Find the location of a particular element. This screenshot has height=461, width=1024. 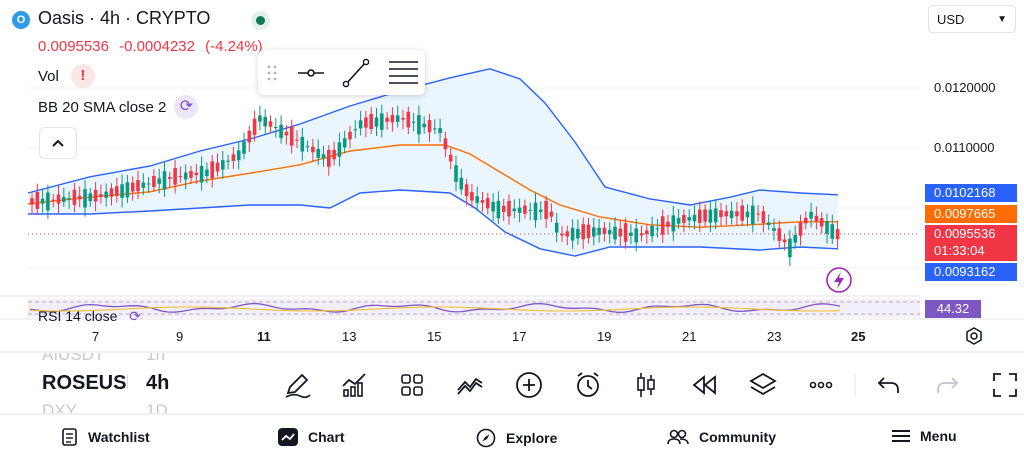

fullscreen-icon is located at coordinates (1005, 385).